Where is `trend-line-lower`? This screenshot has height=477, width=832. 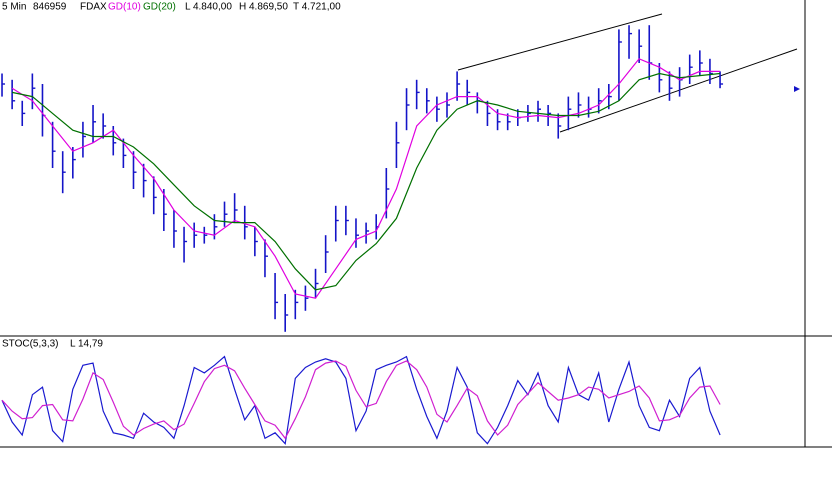
trend-line-lower is located at coordinates (678, 90).